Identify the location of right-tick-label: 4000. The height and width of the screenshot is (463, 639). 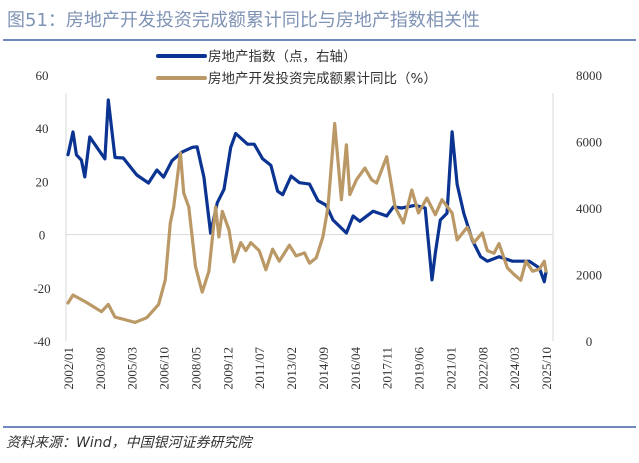
(589, 208).